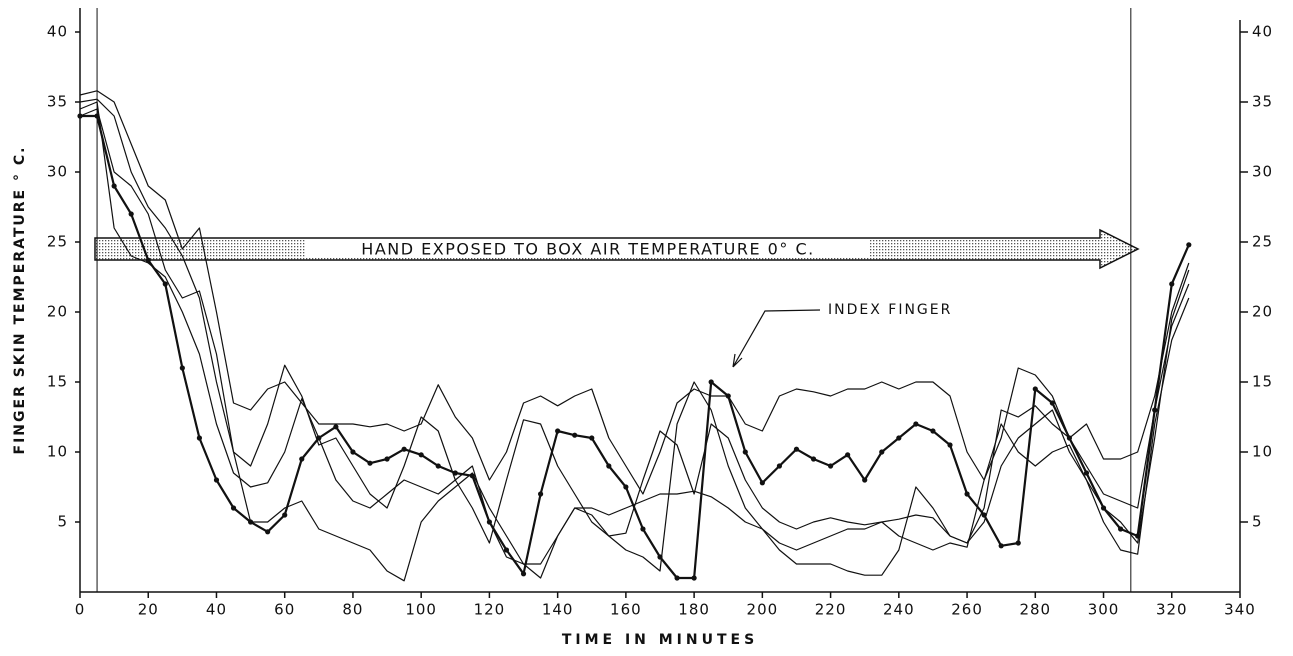 The height and width of the screenshot is (656, 1293). I want to click on y-tick-label: 10, so click(57, 452).